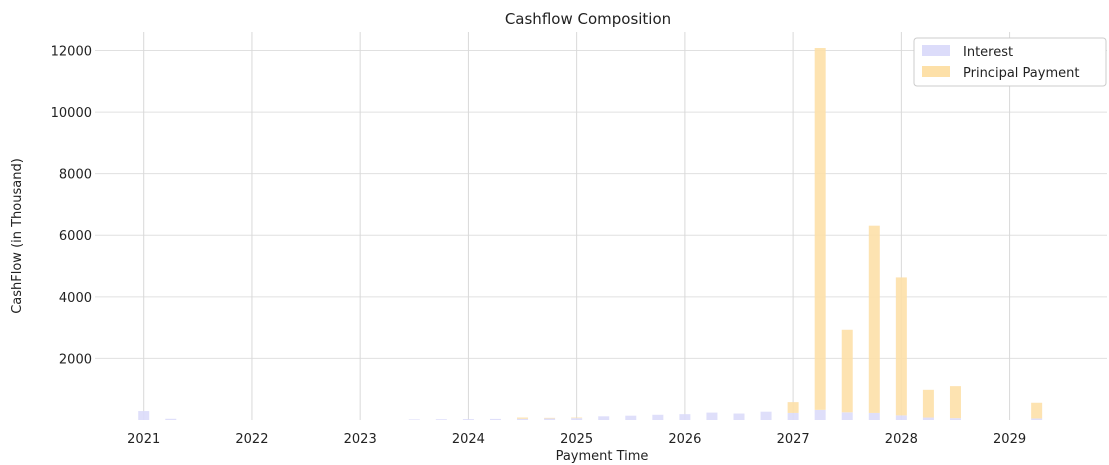 Image resolution: width=1109 pixels, height=465 pixels. What do you see at coordinates (71, 51) in the screenshot?
I see `y-tick-label: 12000` at bounding box center [71, 51].